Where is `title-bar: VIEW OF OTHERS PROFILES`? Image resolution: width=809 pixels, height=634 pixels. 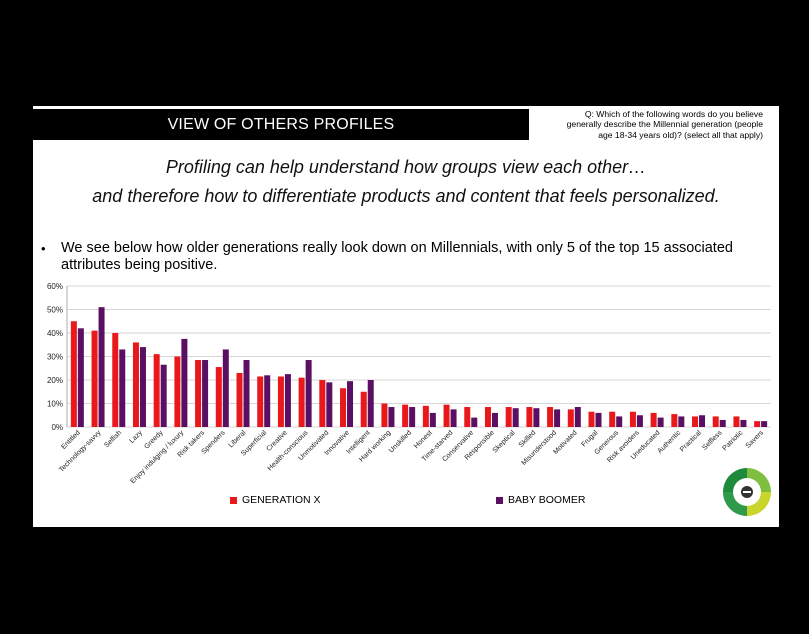
title-bar: VIEW OF OTHERS PROFILES is located at coordinates (281, 124).